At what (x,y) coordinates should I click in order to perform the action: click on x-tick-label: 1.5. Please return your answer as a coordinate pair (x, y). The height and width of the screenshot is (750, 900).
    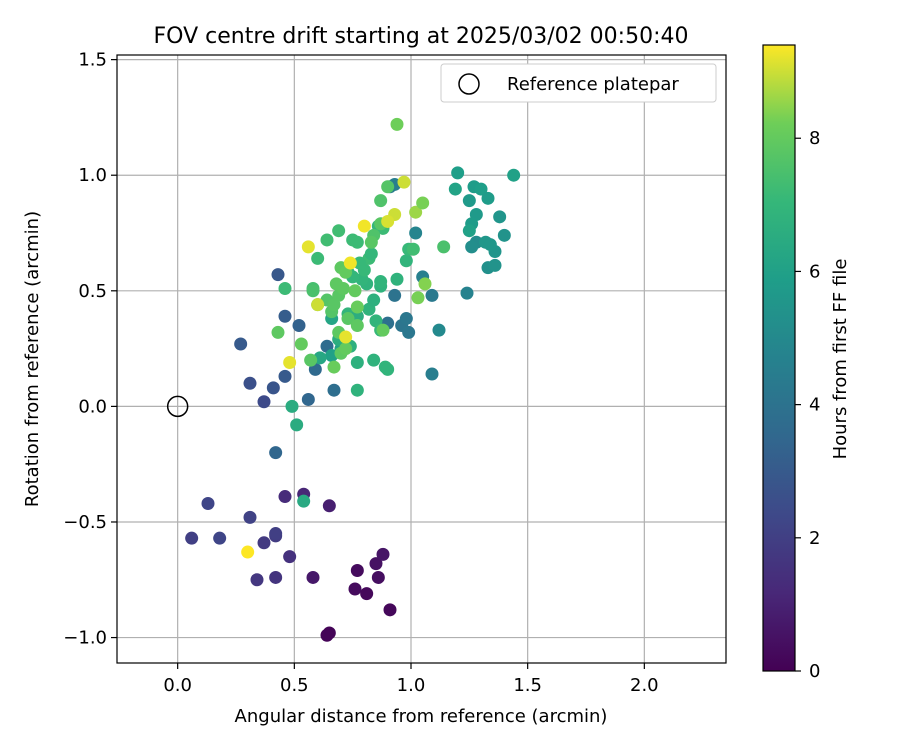
    Looking at the image, I should click on (527, 685).